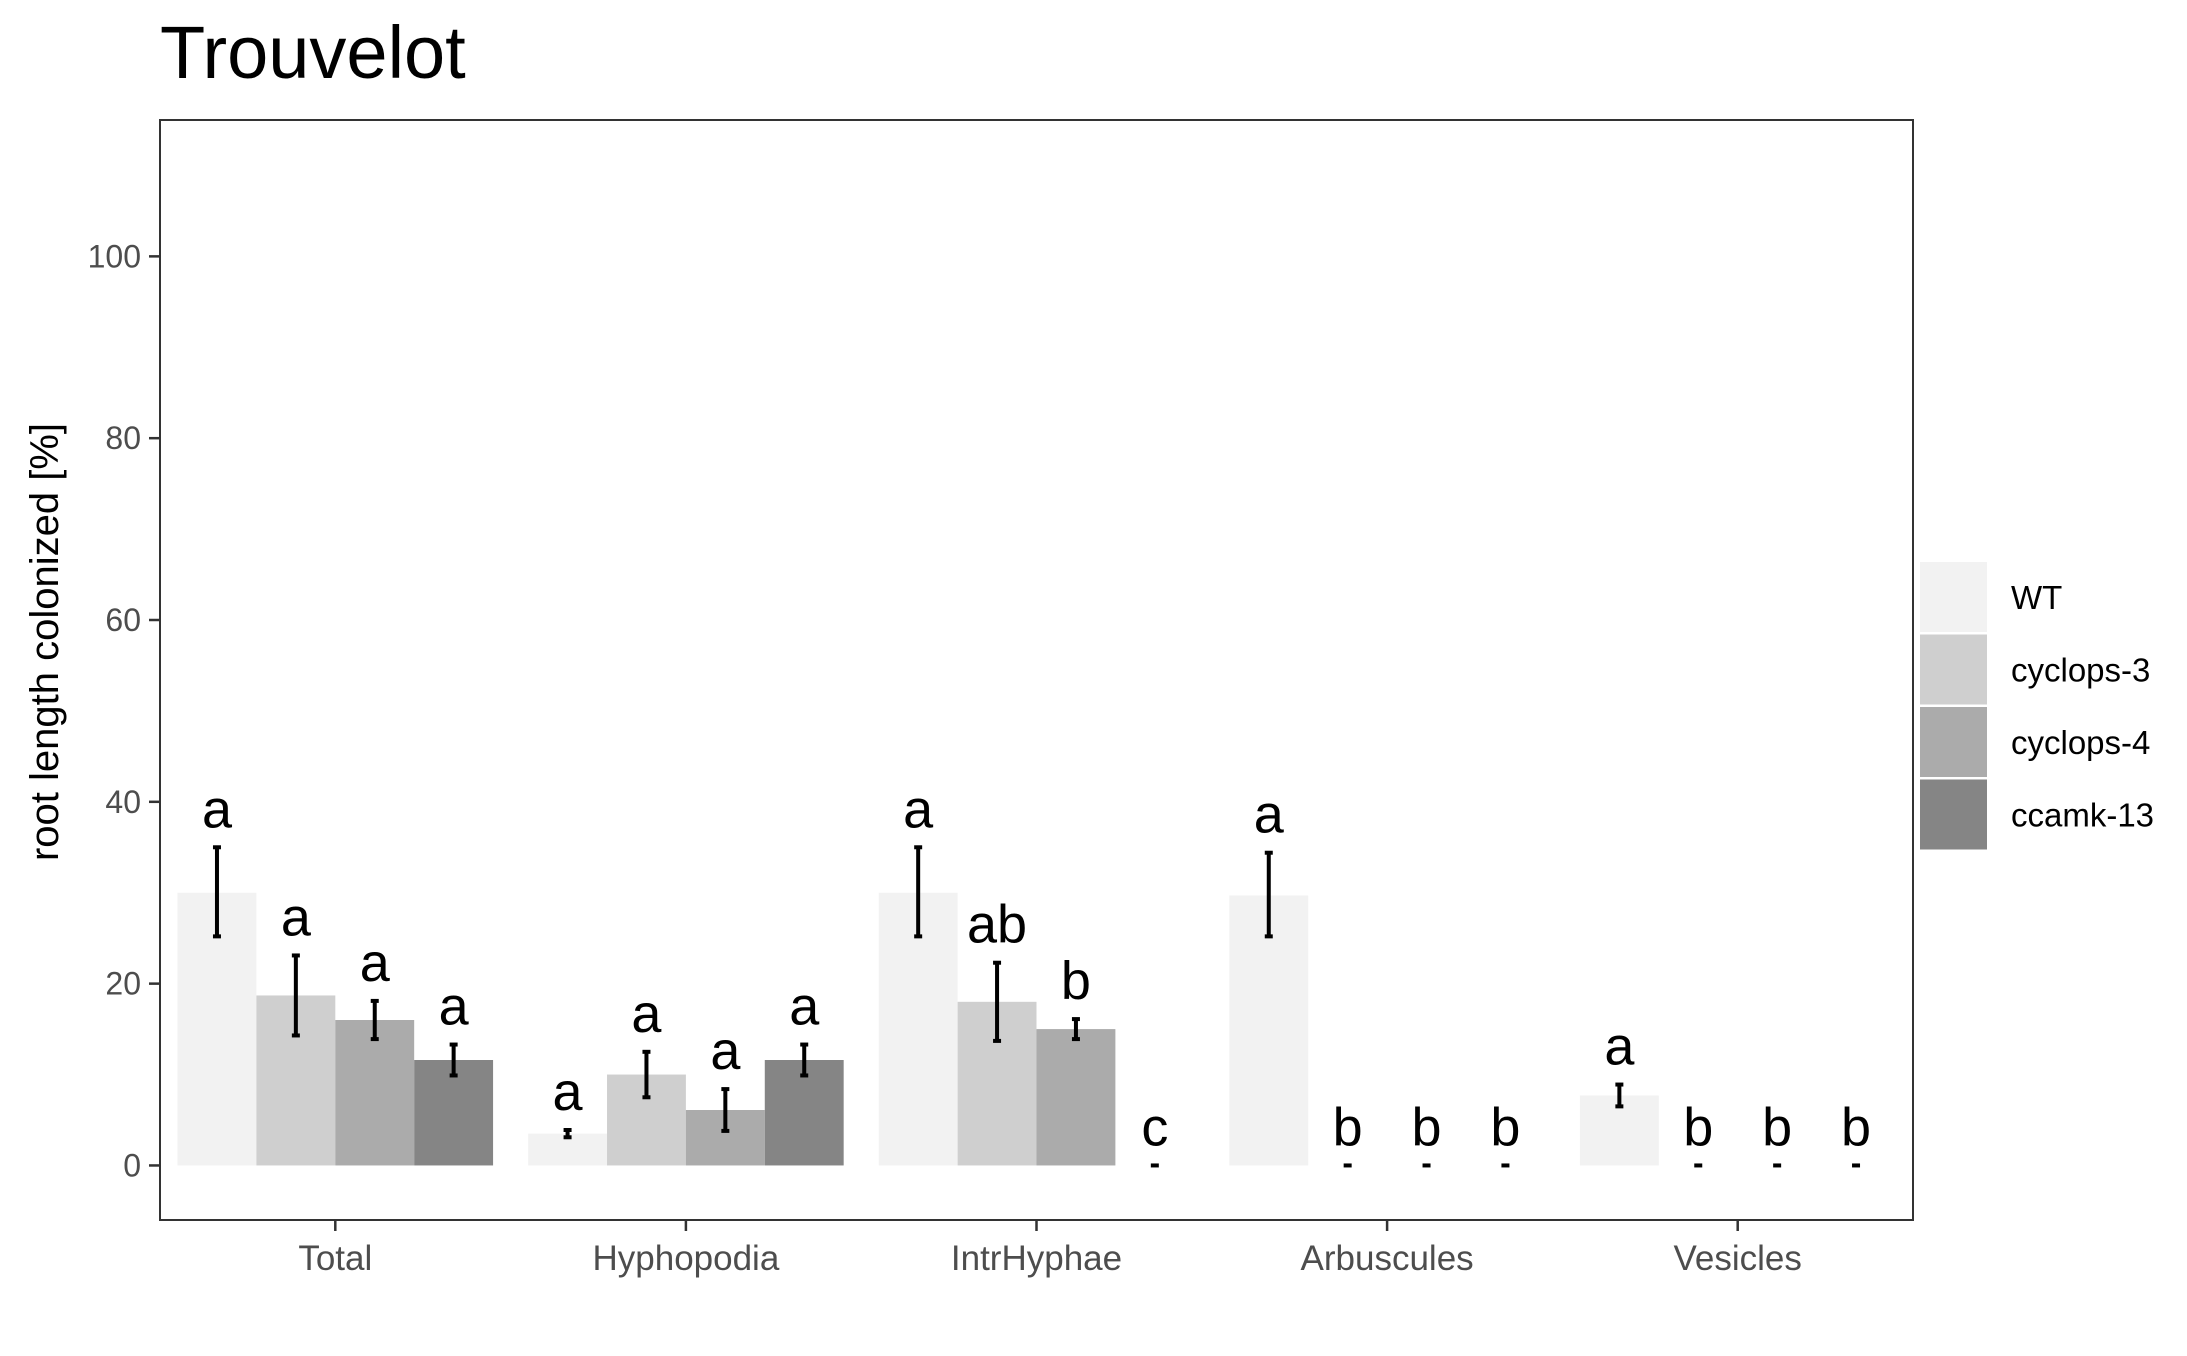 The image size is (2187, 1356). What do you see at coordinates (2036, 597) in the screenshot?
I see `legend-label: WT` at bounding box center [2036, 597].